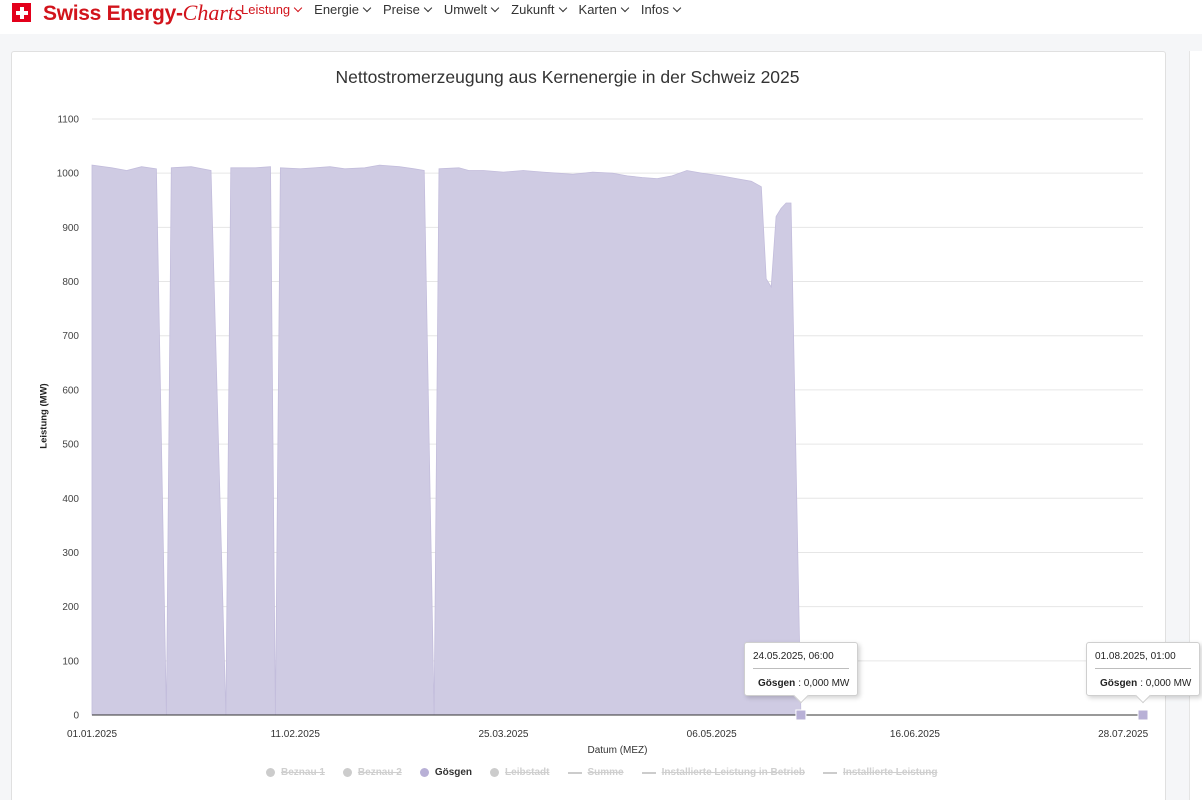 This screenshot has width=1202, height=800. I want to click on brand-suffix: Charts, so click(212, 12).